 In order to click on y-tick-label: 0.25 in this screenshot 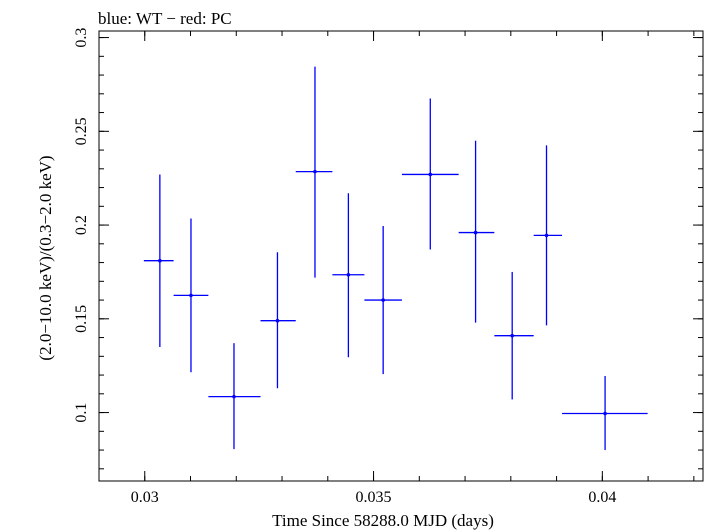, I will do `click(81, 131)`.